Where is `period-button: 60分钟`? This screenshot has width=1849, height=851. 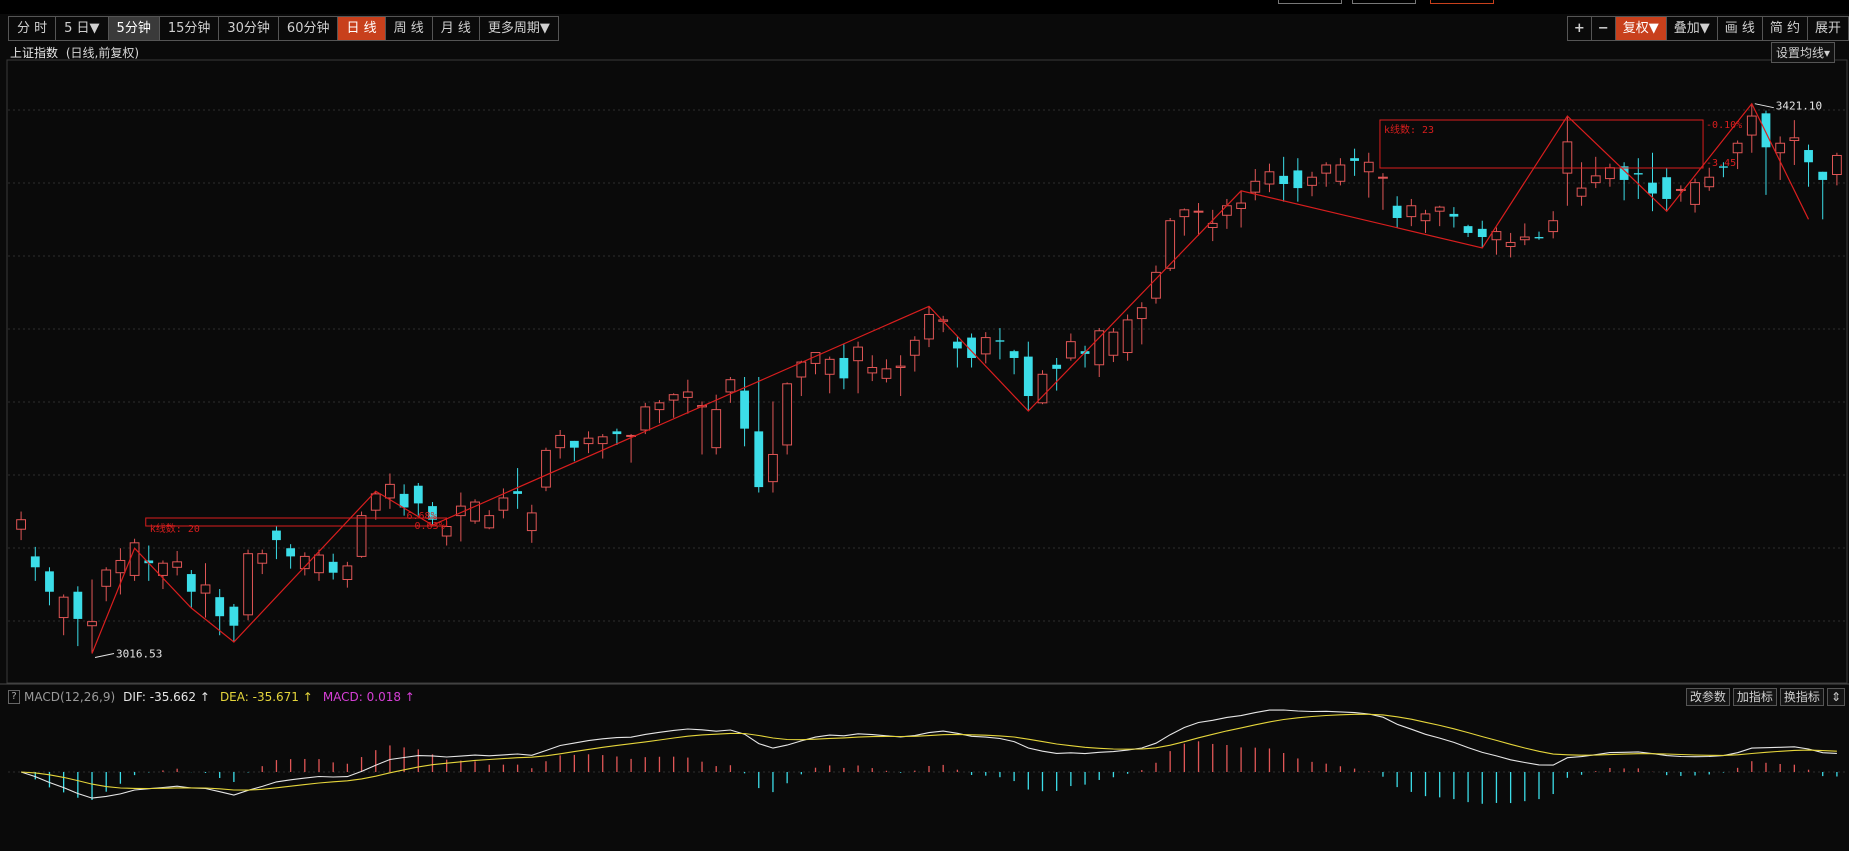 period-button: 60分钟 is located at coordinates (309, 28).